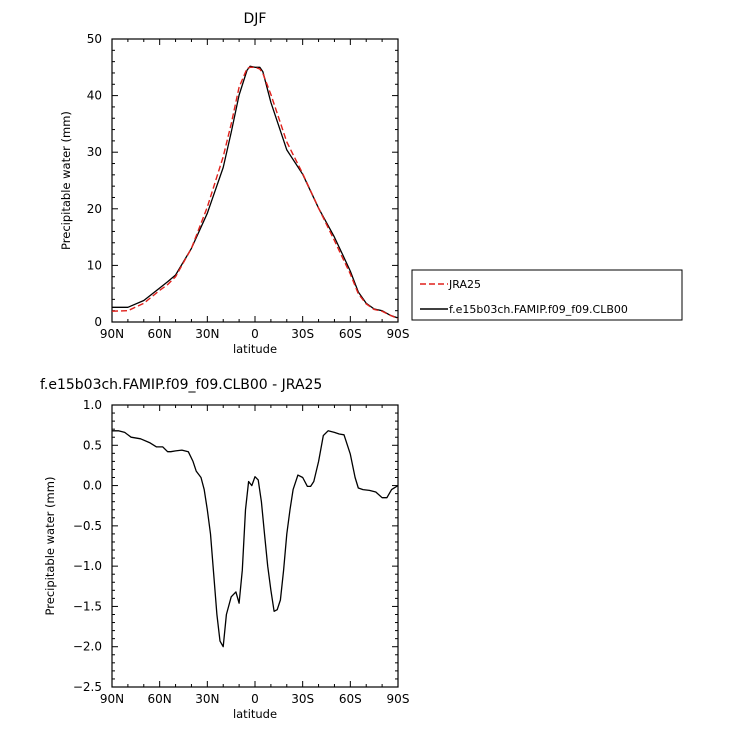 This screenshot has width=730, height=741. What do you see at coordinates (92, 486) in the screenshot?
I see `y-tick-label: 0.0` at bounding box center [92, 486].